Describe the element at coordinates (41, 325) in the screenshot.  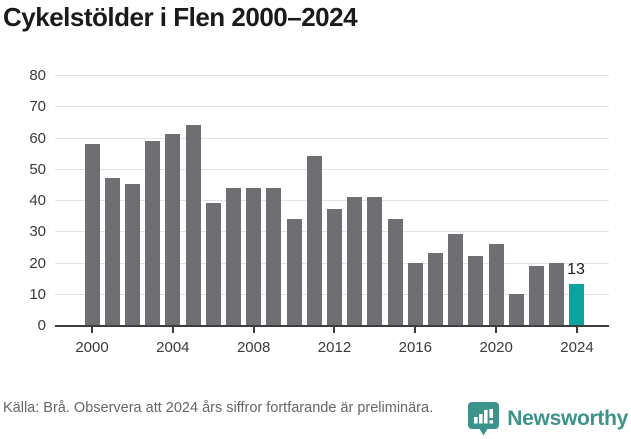
I see `y-axis-label-0: 0` at that location.